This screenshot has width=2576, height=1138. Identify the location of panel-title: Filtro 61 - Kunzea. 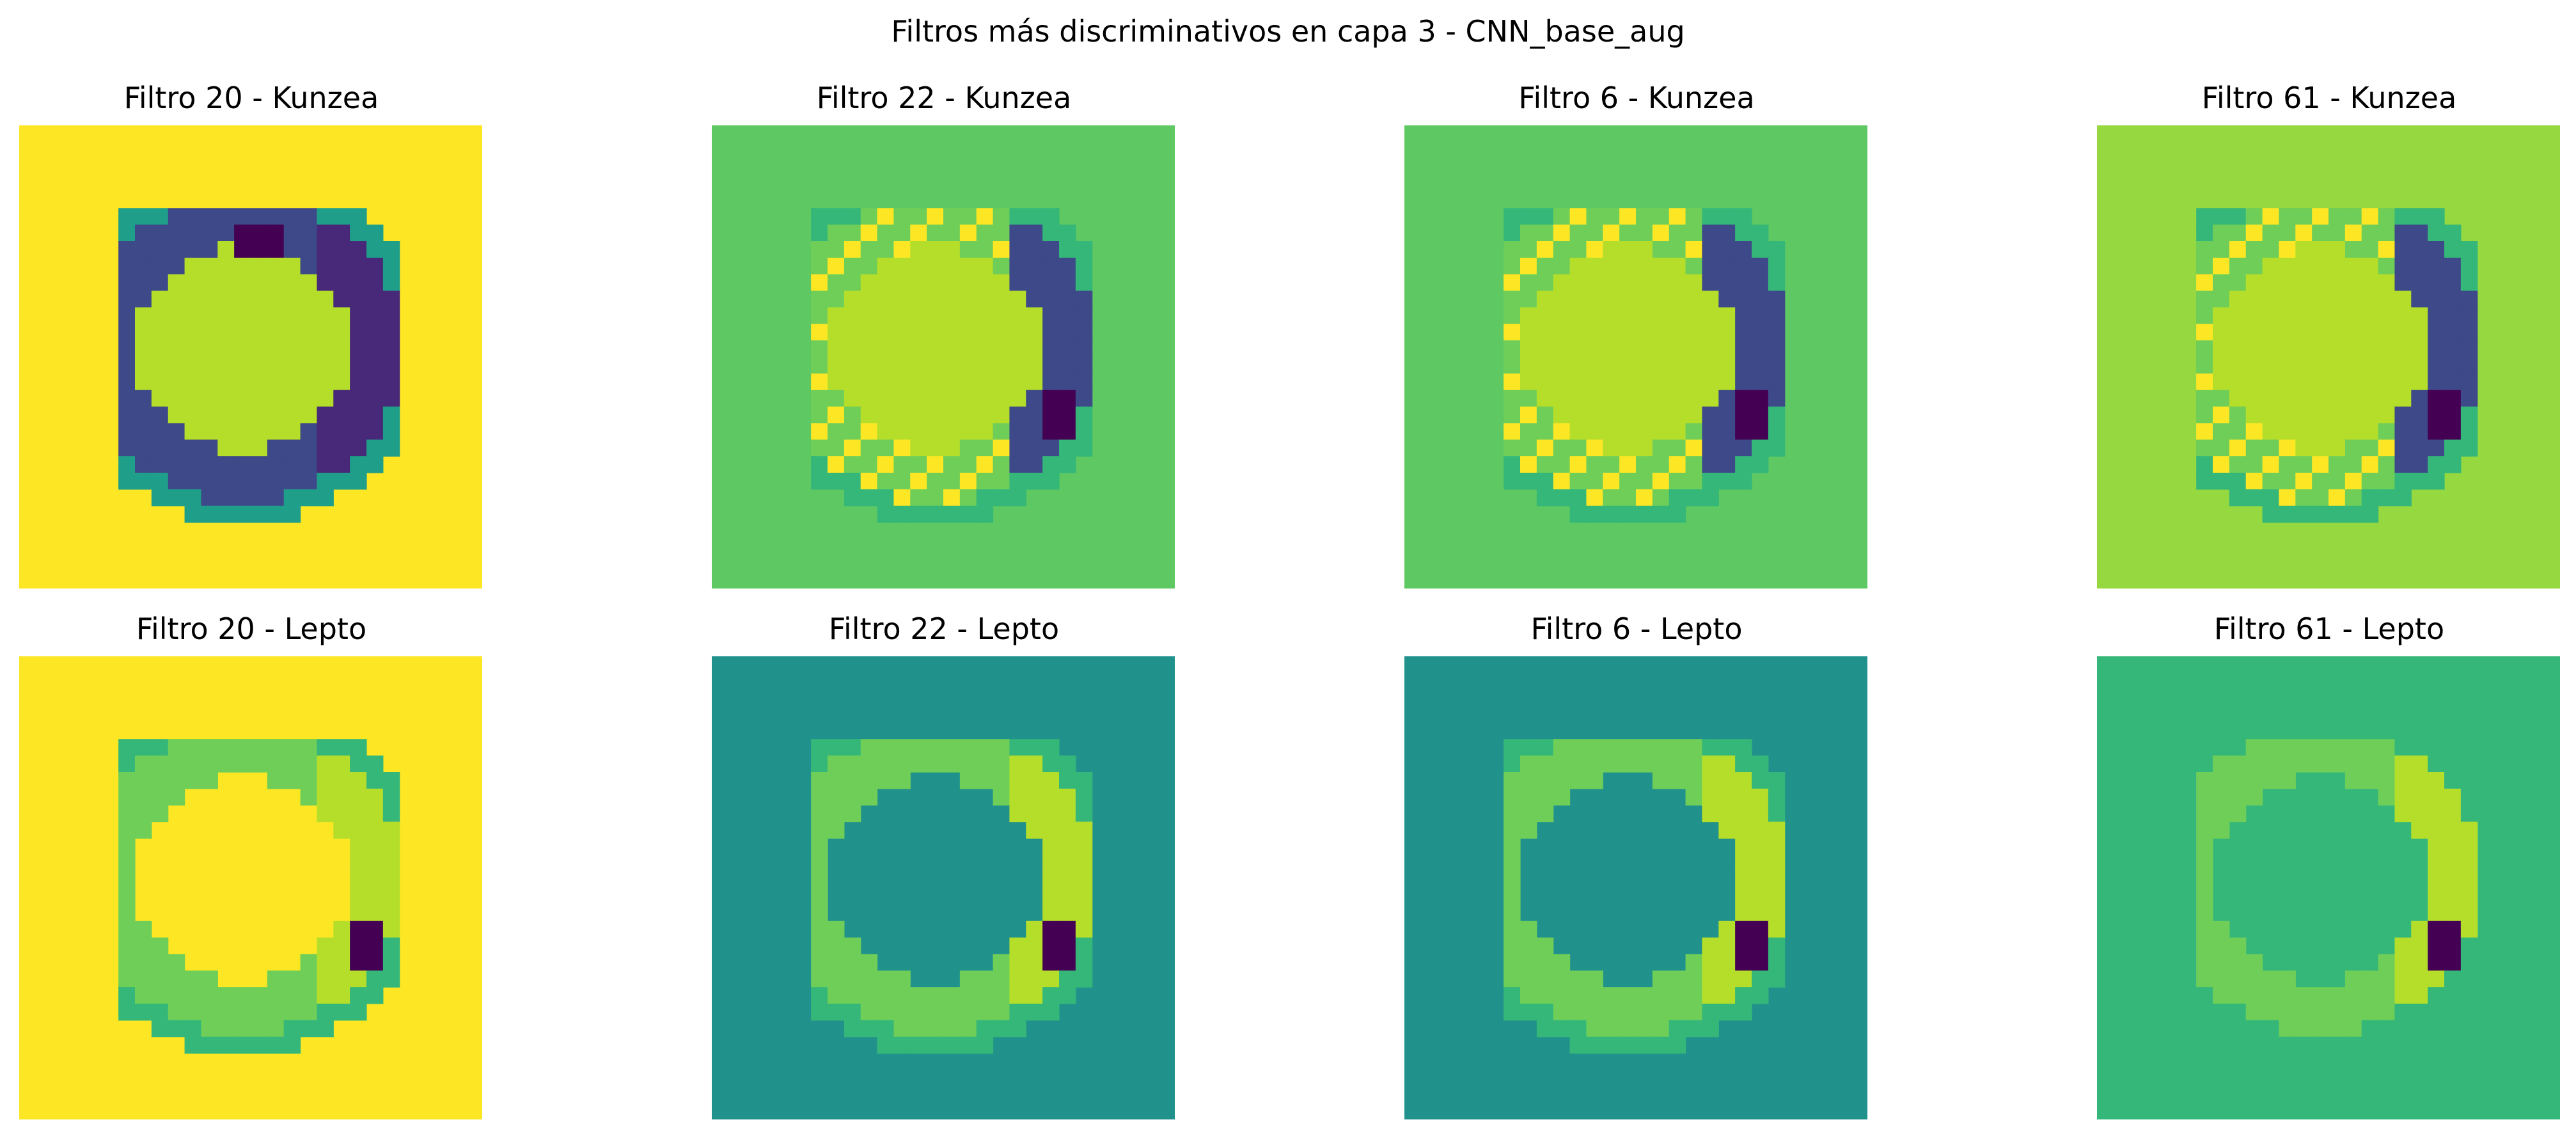
(2329, 98).